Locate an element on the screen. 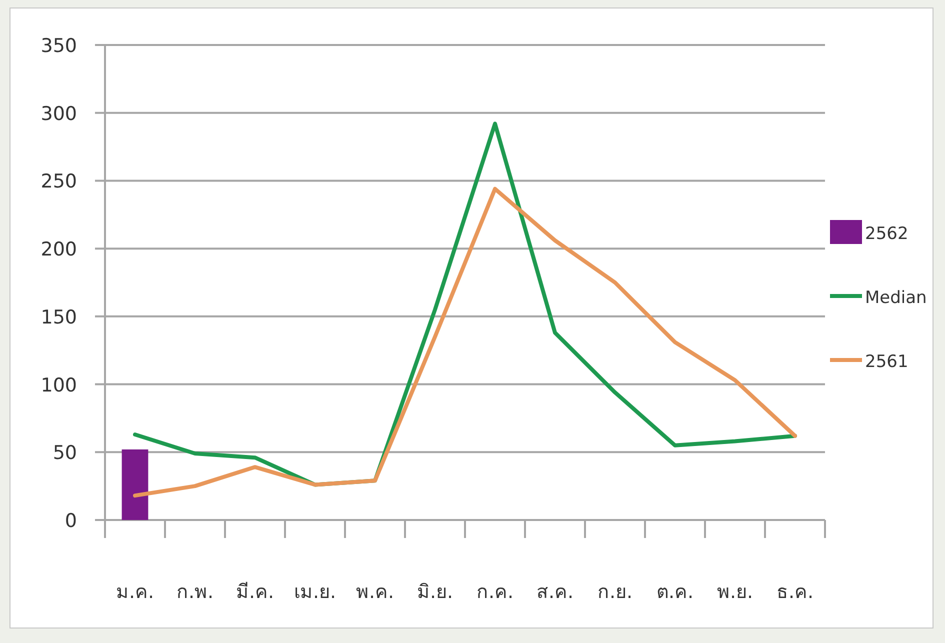 The height and width of the screenshot is (643, 945). x-tick-label: มี.ค. is located at coordinates (255, 592).